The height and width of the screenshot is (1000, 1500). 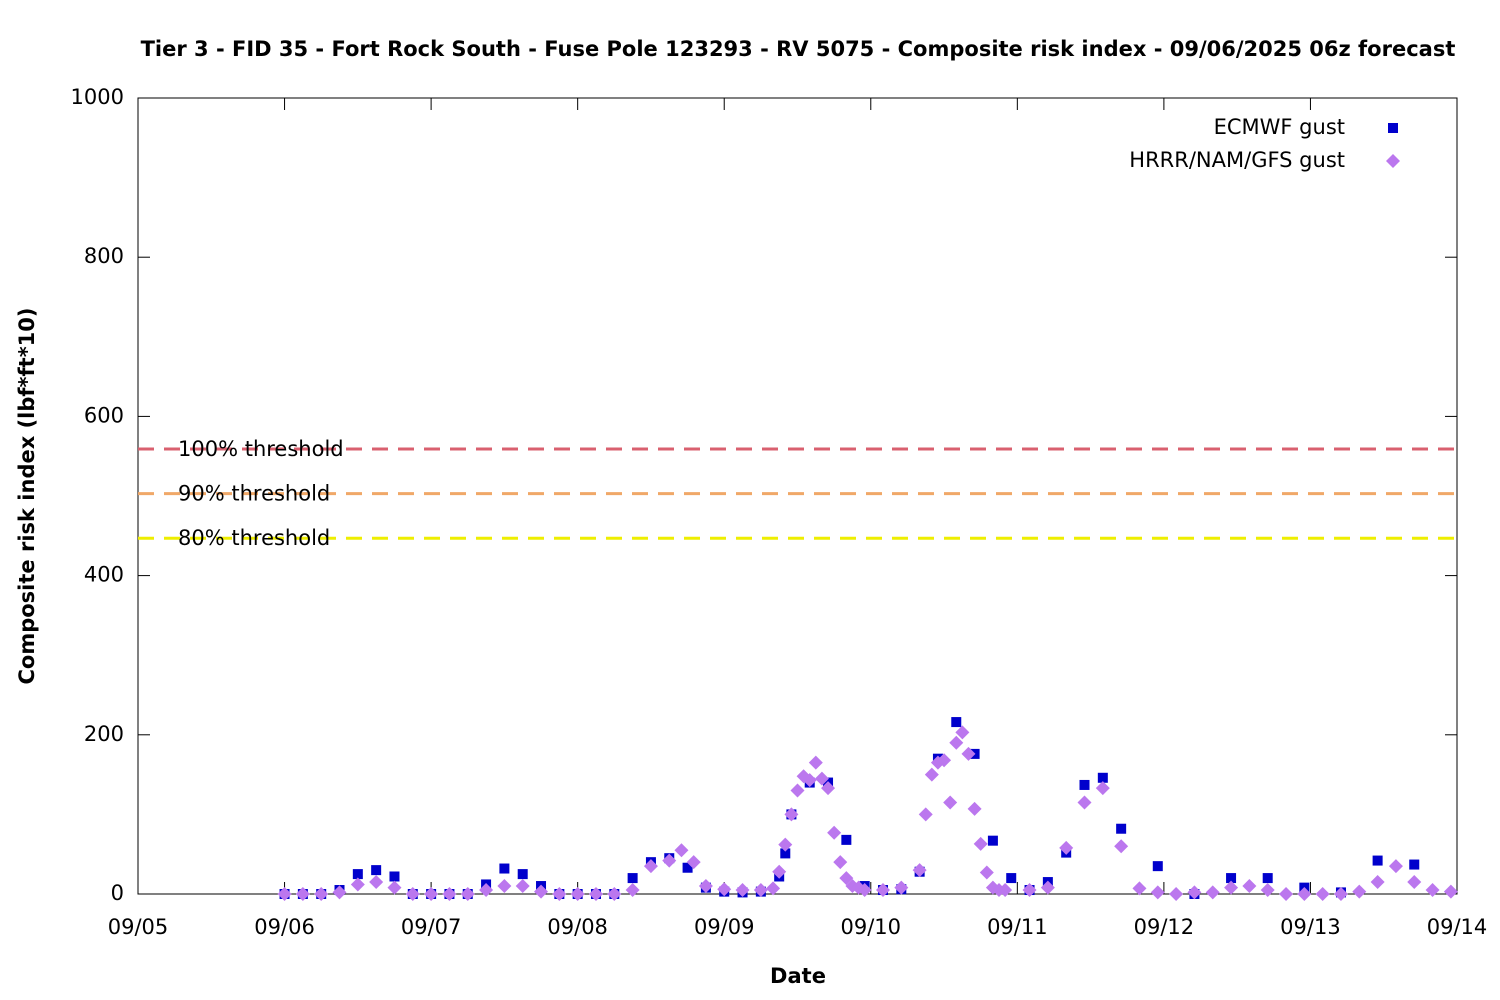 I want to click on threshold-label: 100% threshold, so click(x=261, y=449).